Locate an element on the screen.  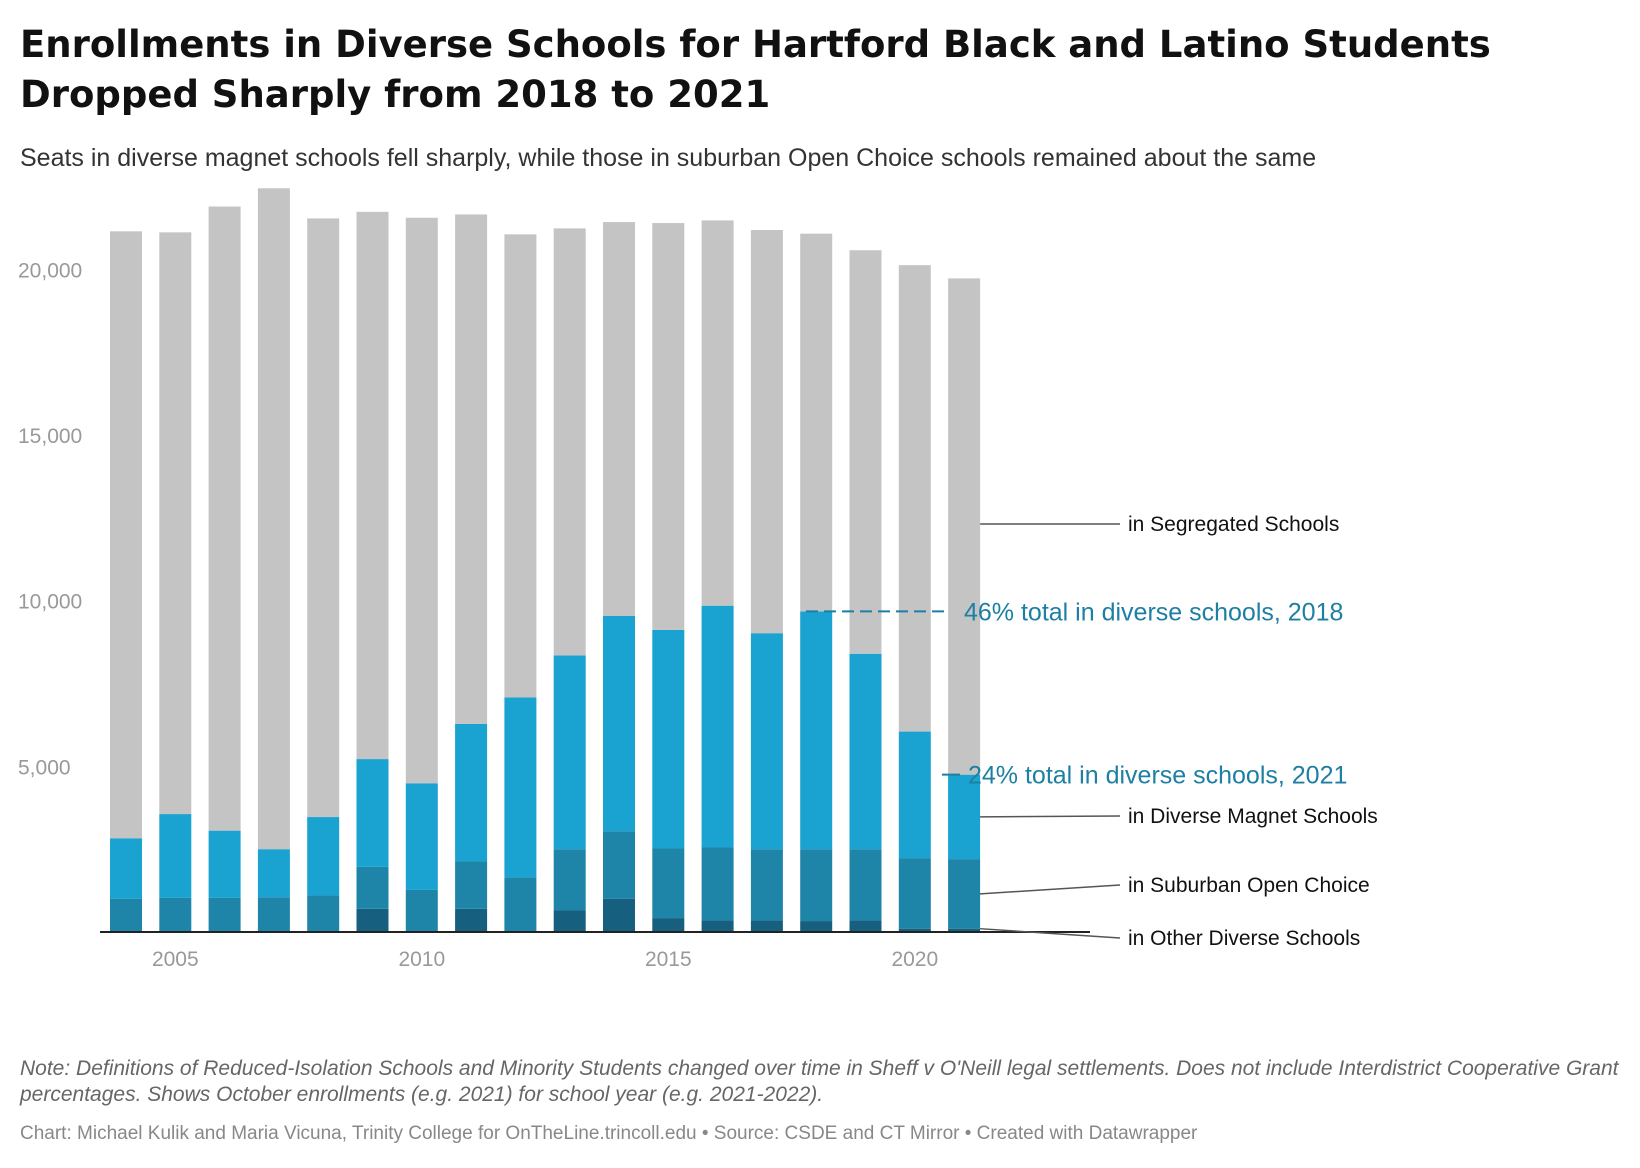
y-tick-label: 15,000 is located at coordinates (50, 436).